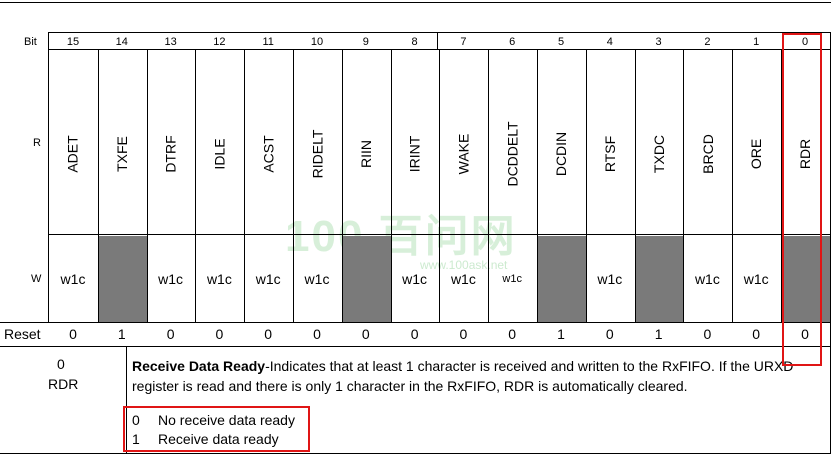  Describe the element at coordinates (317, 154) in the screenshot. I see `field-name: RIDELT` at that location.